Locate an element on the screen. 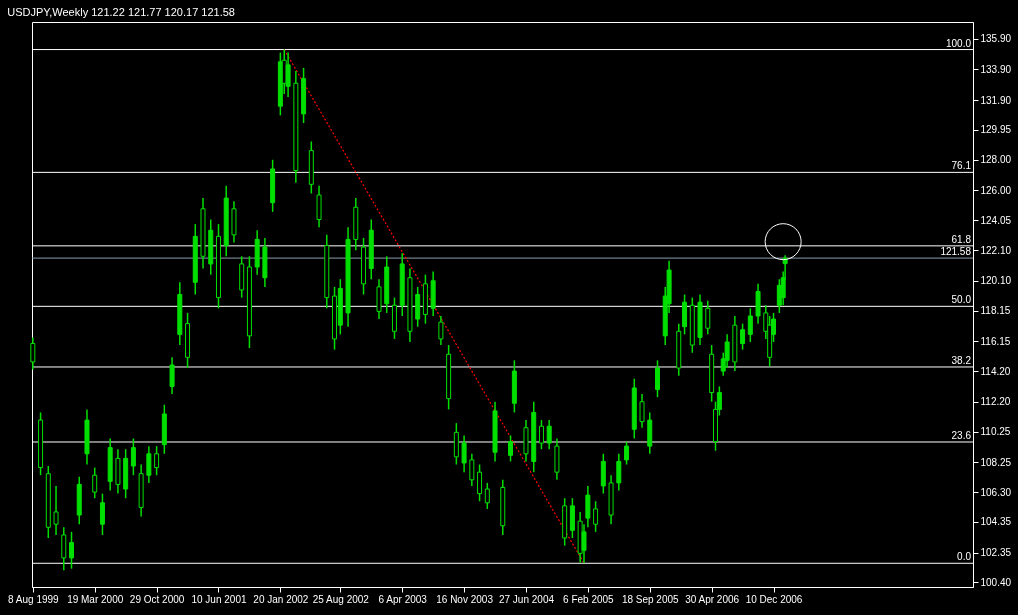 This screenshot has height=615, width=1018. ref-line-label: 121.58 is located at coordinates (956, 252).